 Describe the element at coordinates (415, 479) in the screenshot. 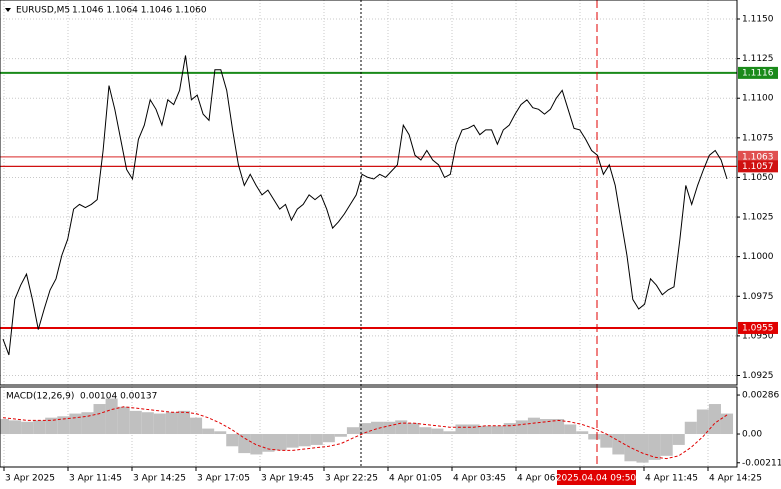

I see `x-tick-label: 4 Apr 01:05` at that location.